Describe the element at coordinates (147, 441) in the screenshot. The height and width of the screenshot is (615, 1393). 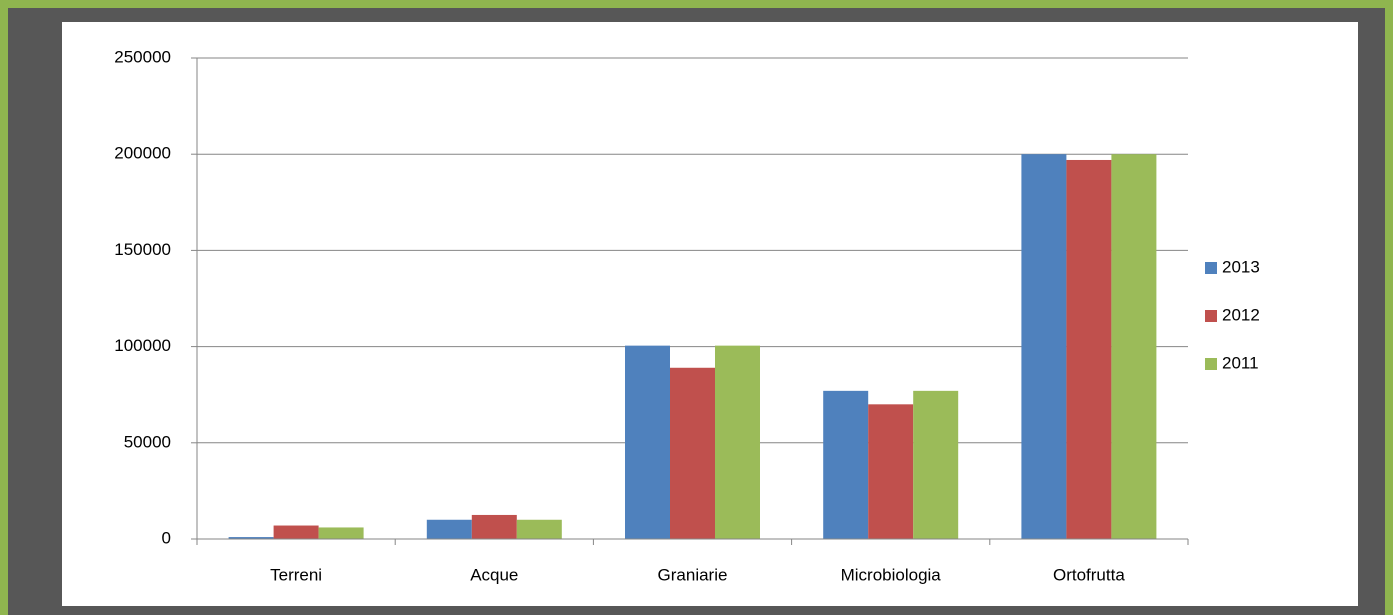
I see `y-tick-label: 50000` at that location.